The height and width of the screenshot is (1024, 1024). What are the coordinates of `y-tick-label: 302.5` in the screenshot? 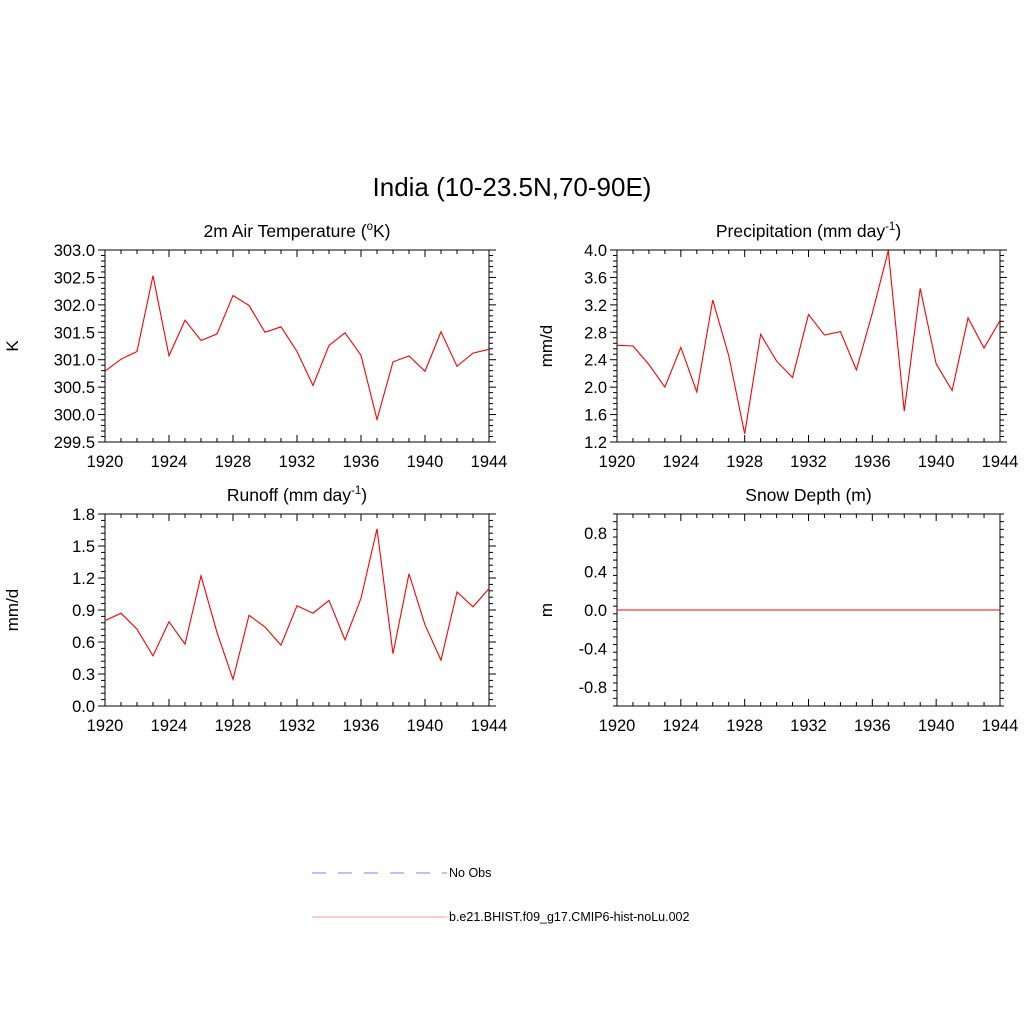 It's located at (74, 278).